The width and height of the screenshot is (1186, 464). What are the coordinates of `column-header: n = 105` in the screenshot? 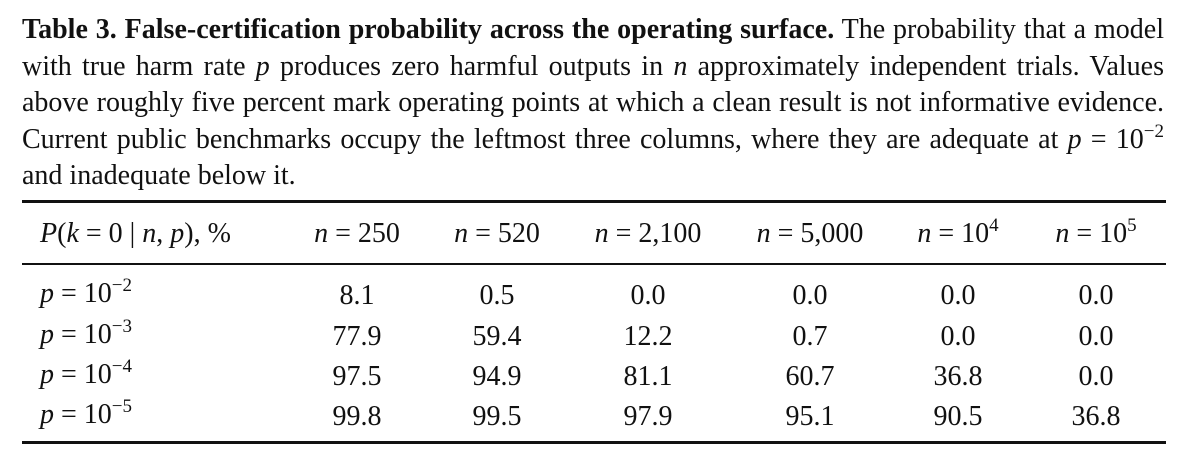 It's located at (1096, 232).